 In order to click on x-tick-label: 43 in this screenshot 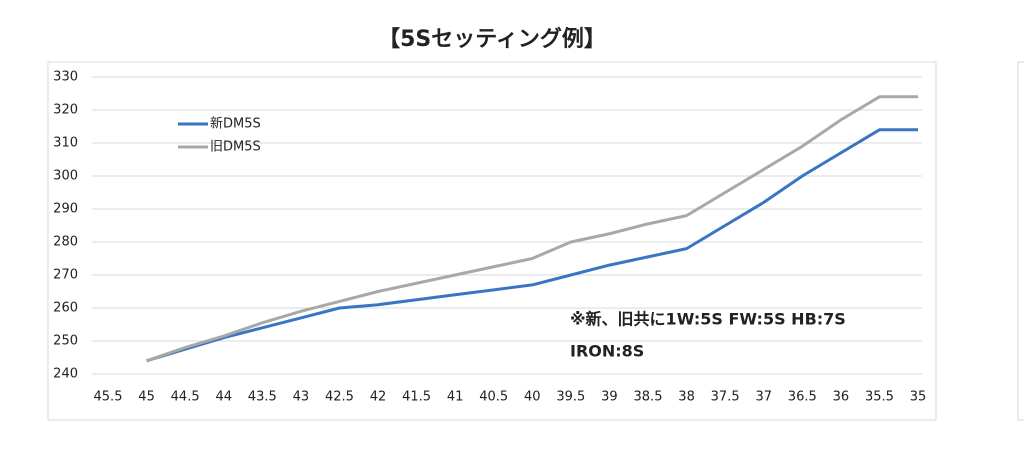, I will do `click(301, 397)`.